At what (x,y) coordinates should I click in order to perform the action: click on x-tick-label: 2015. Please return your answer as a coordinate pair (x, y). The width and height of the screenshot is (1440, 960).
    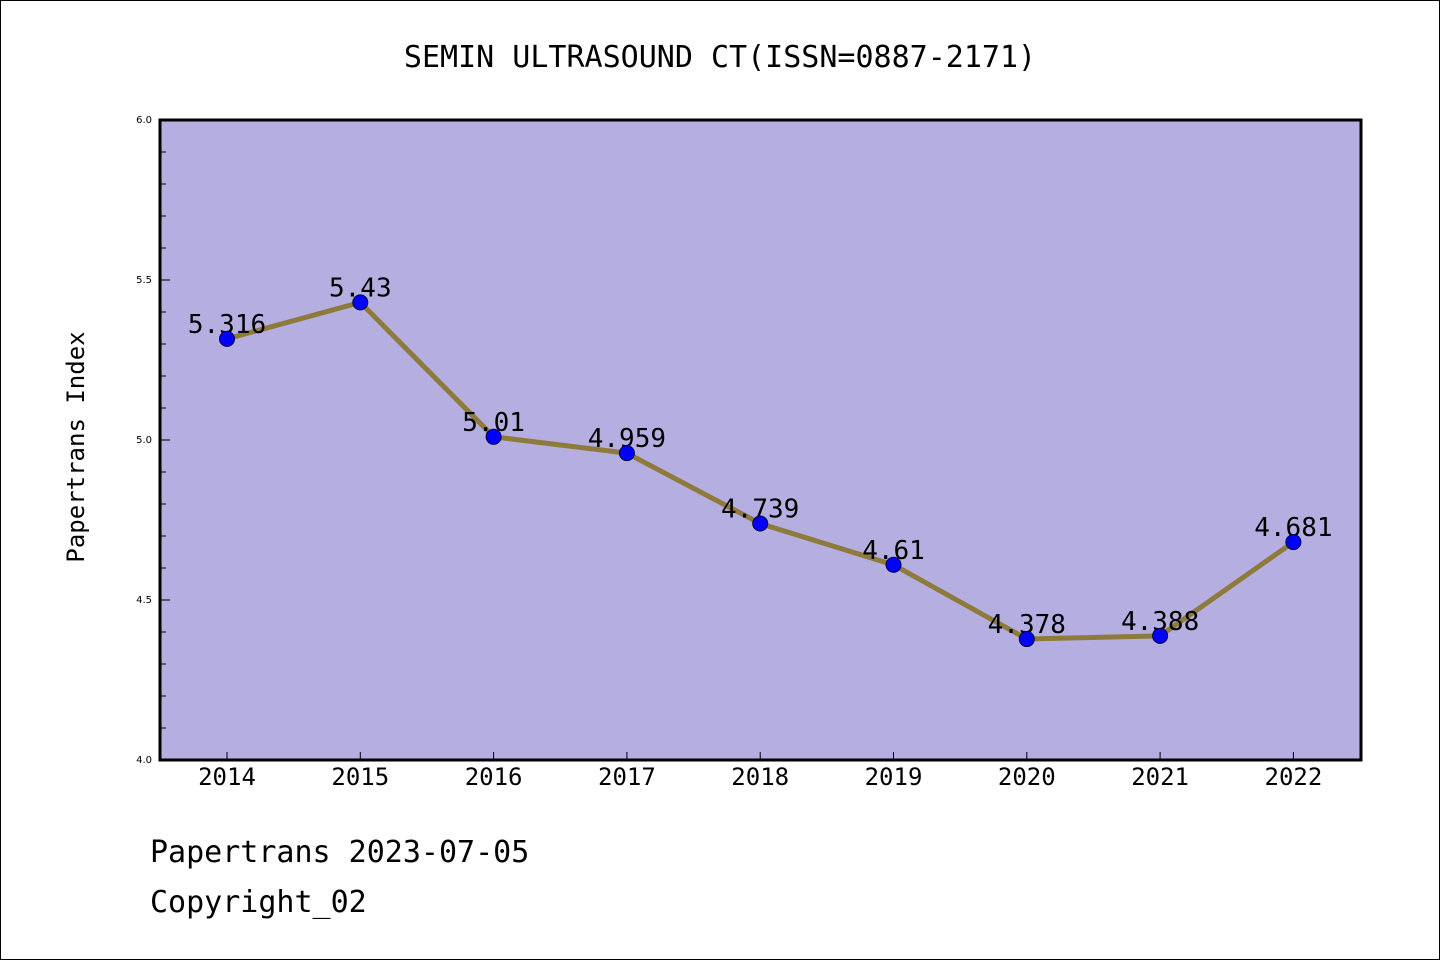
    Looking at the image, I should click on (360, 777).